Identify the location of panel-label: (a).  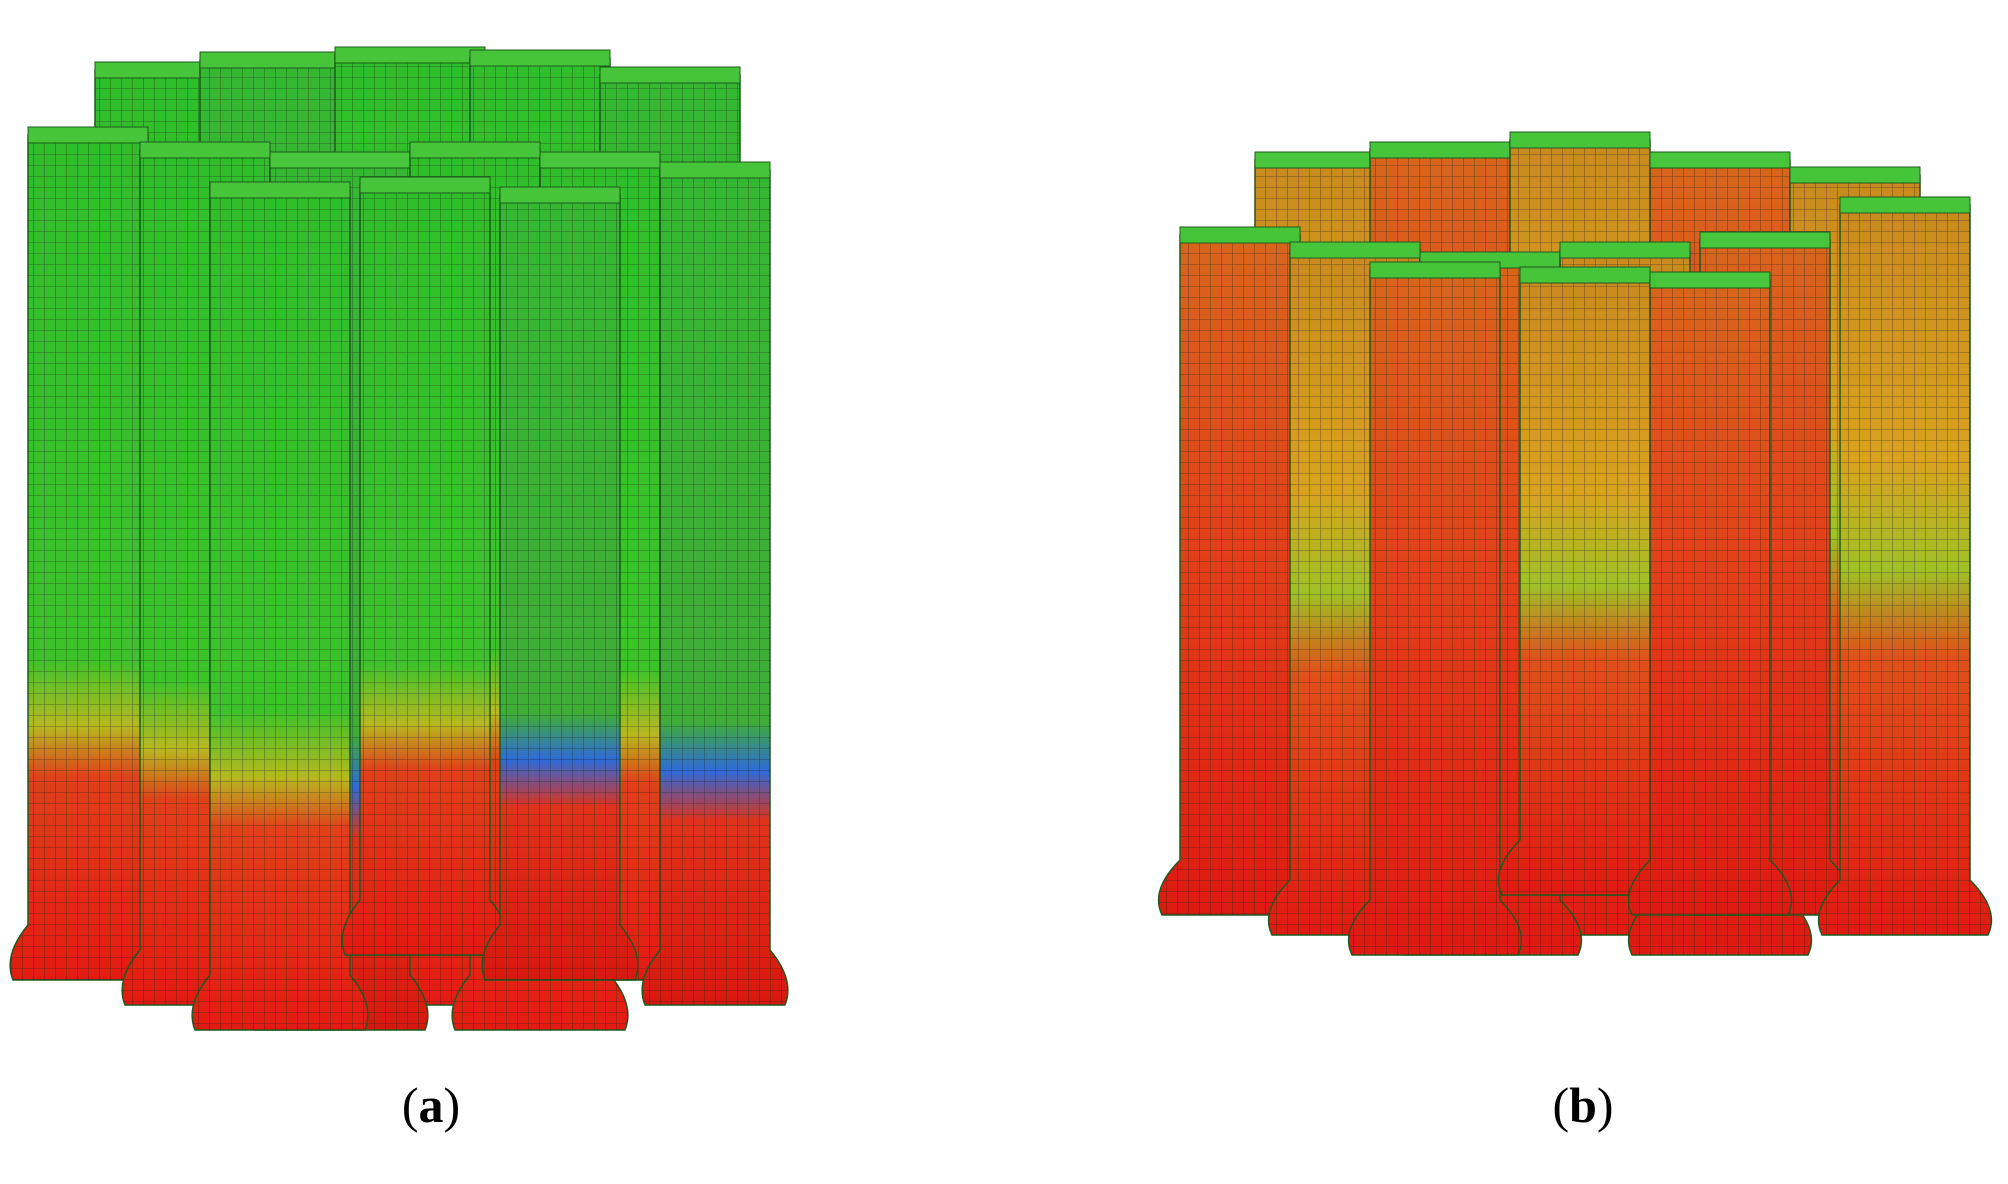
(431, 1105).